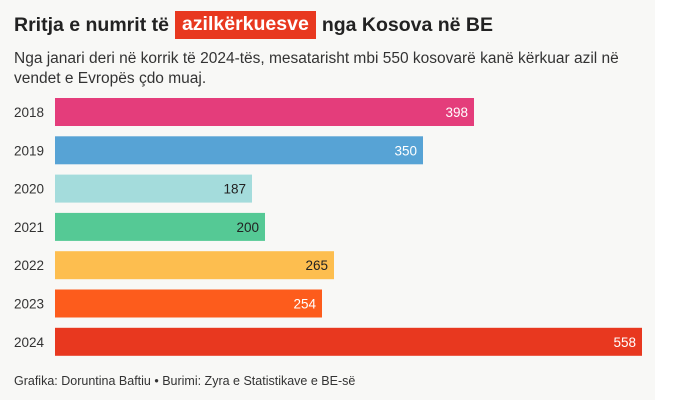 This screenshot has height=408, width=690. What do you see at coordinates (91, 24) in the screenshot?
I see `title-prefix: Rritja e numrit të` at bounding box center [91, 24].